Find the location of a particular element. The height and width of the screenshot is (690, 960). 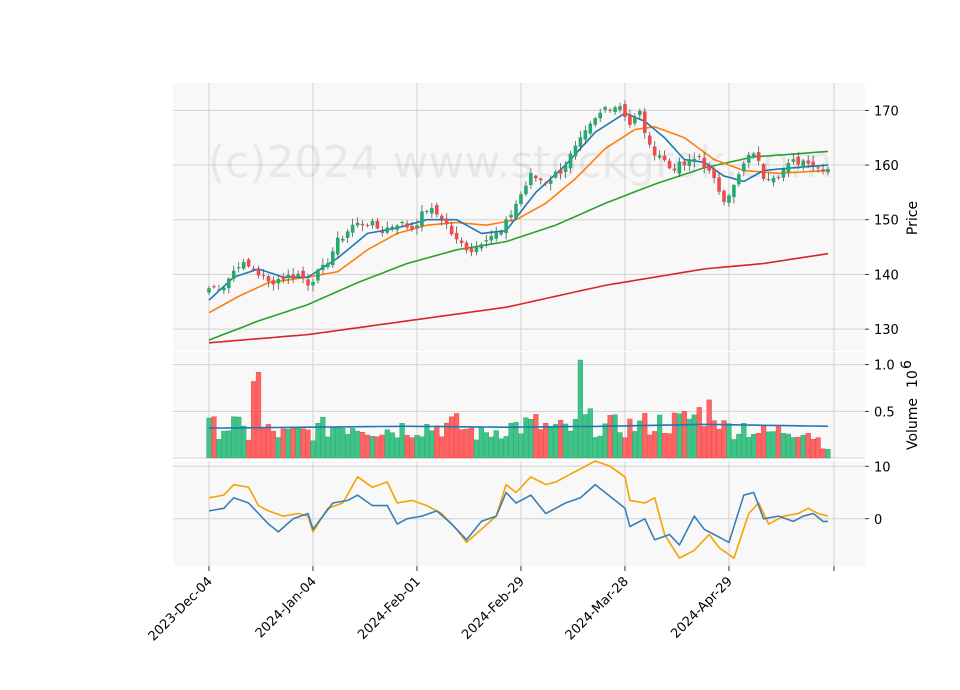

oscillator-lines is located at coordinates (518, 509).